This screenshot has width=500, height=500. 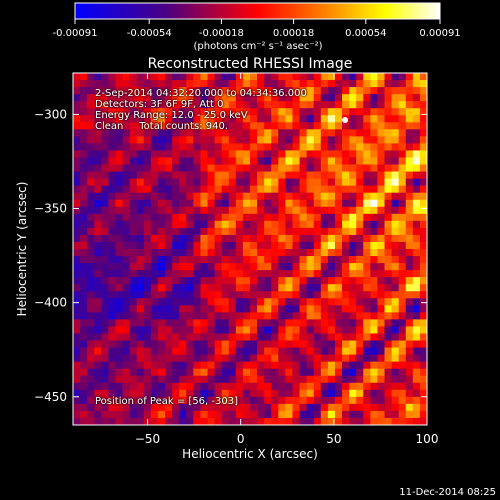 What do you see at coordinates (257, 46) in the screenshot?
I see `colorbar-units-label: (photons cm⁻² s⁻¹ asec⁻²)` at bounding box center [257, 46].